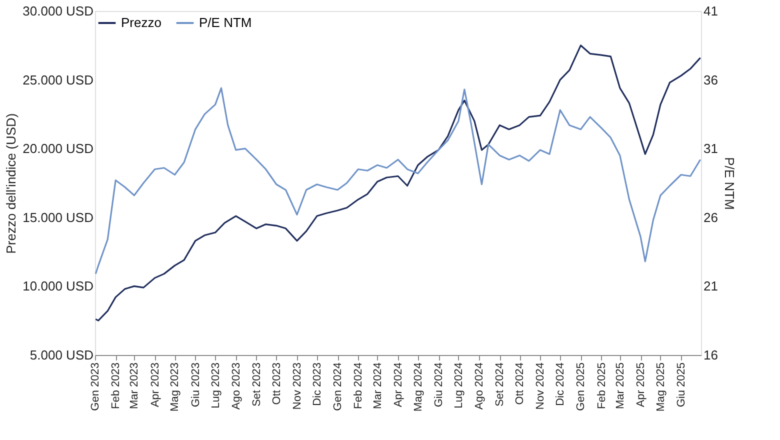 Image resolution: width=780 pixels, height=440 pixels. I want to click on y-tick-label: 15.000 USD, so click(58, 217).